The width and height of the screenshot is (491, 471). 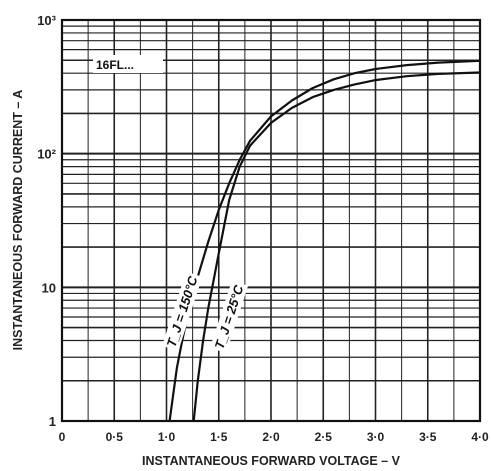 I want to click on y-tick-label: 10, so click(x=49, y=287).